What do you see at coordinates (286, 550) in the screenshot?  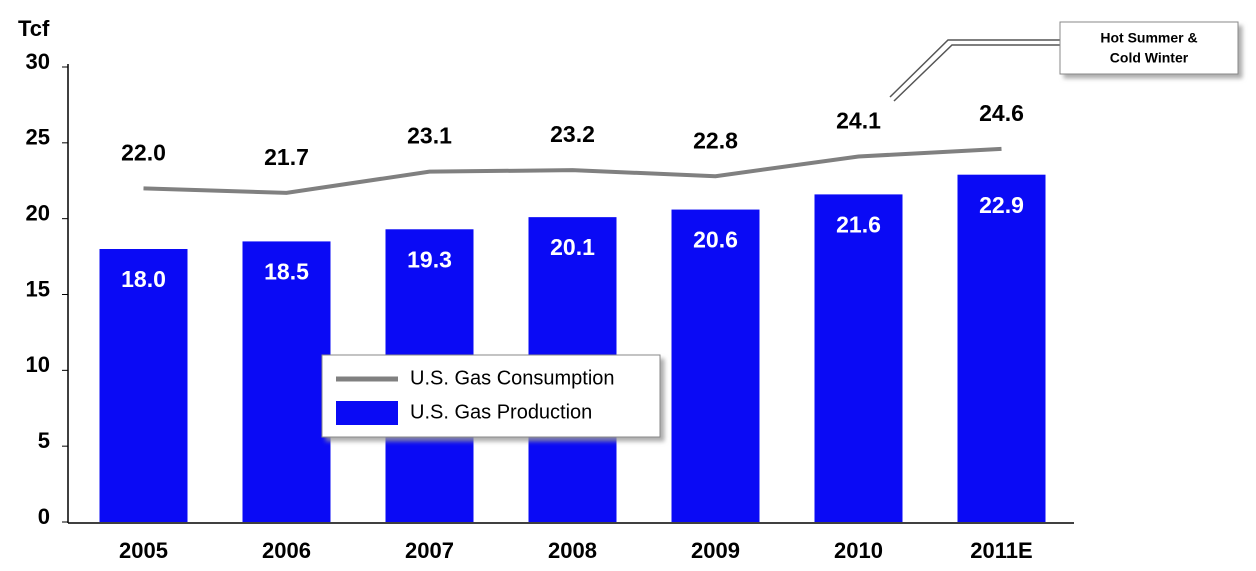 I see `x-tick-label: 2006` at bounding box center [286, 550].